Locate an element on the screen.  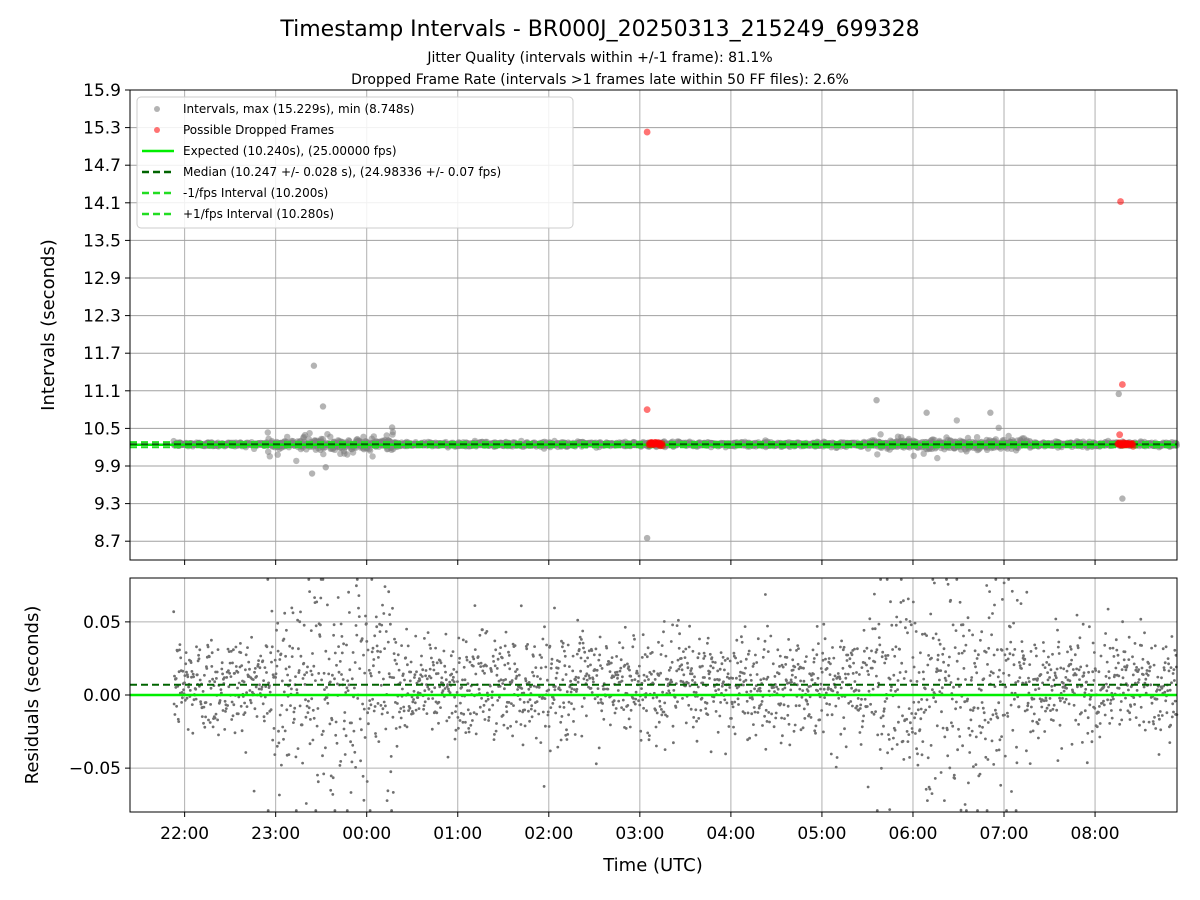
intervals-y-tick-label: 11.1 is located at coordinates (102, 392).